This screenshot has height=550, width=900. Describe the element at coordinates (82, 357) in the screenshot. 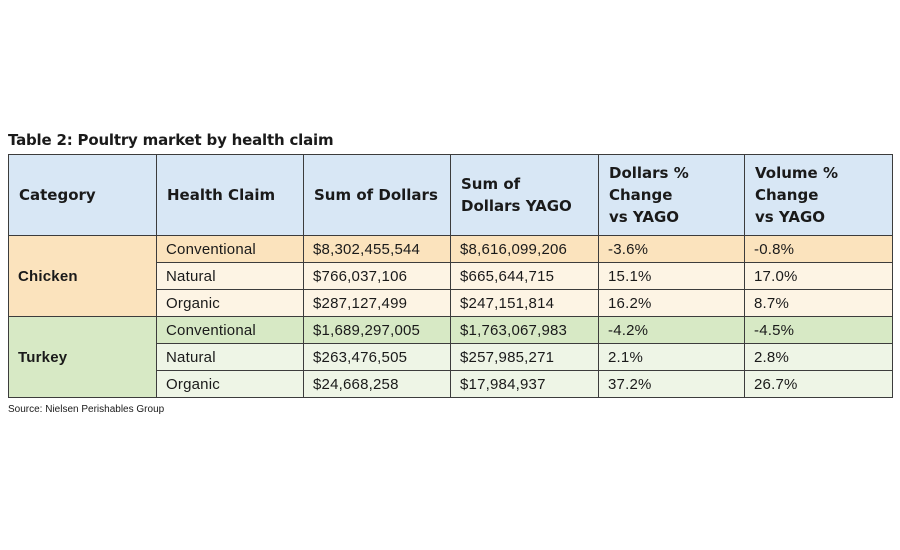

I see `category-cell-turkey: Turkey` at that location.